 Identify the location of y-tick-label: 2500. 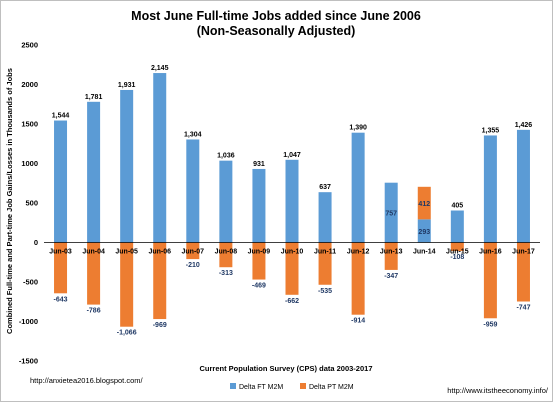
(29, 45).